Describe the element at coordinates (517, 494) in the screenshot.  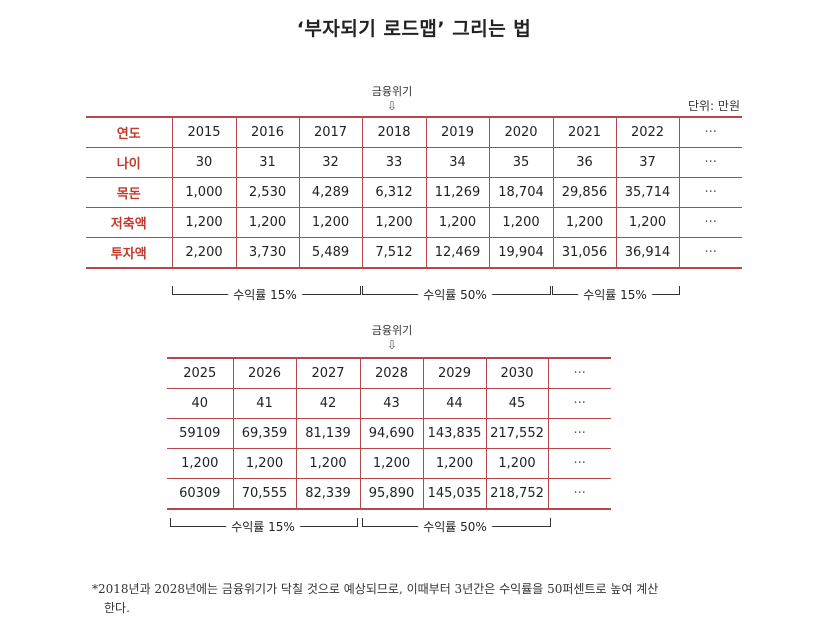
I see `table-cell: 218,752` at that location.